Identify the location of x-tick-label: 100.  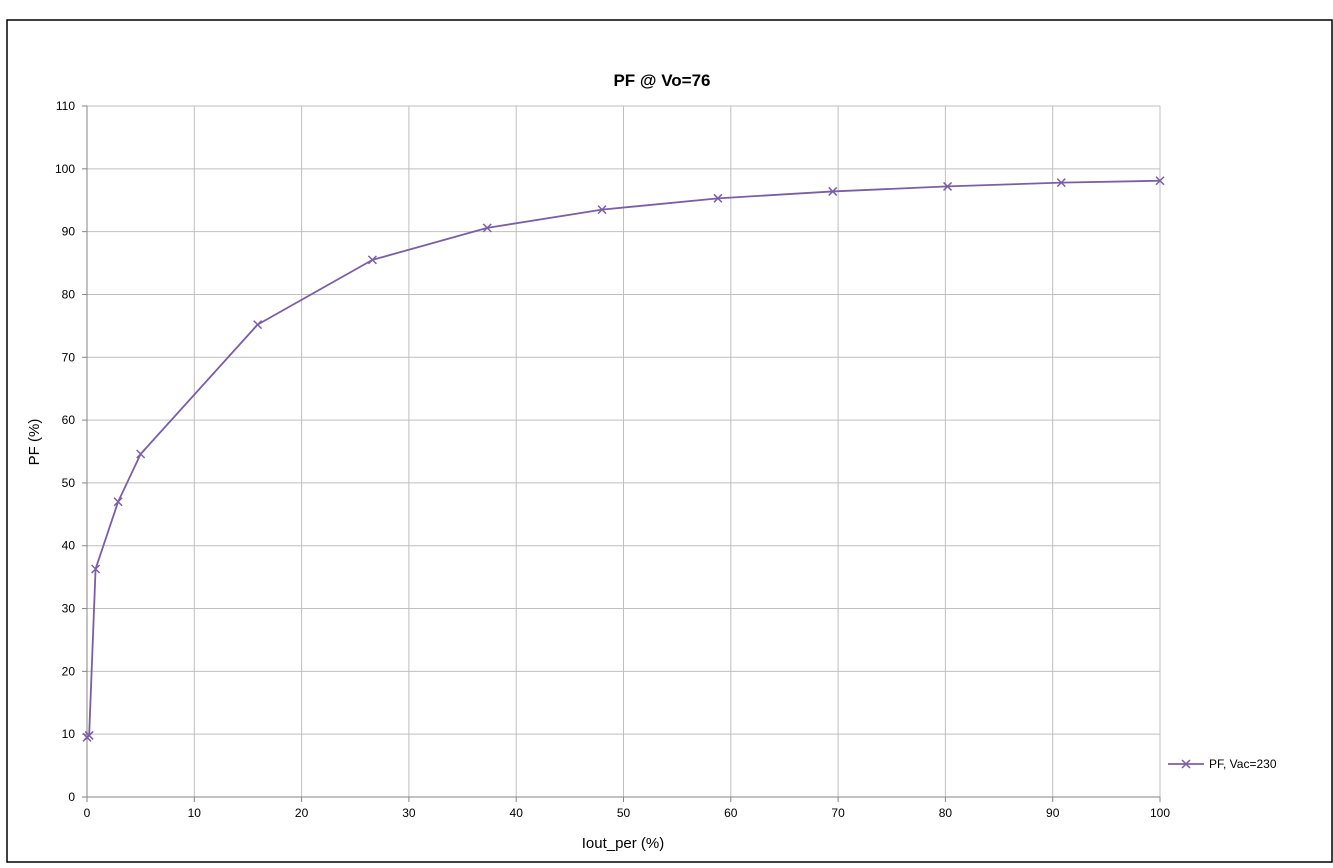
(1160, 813).